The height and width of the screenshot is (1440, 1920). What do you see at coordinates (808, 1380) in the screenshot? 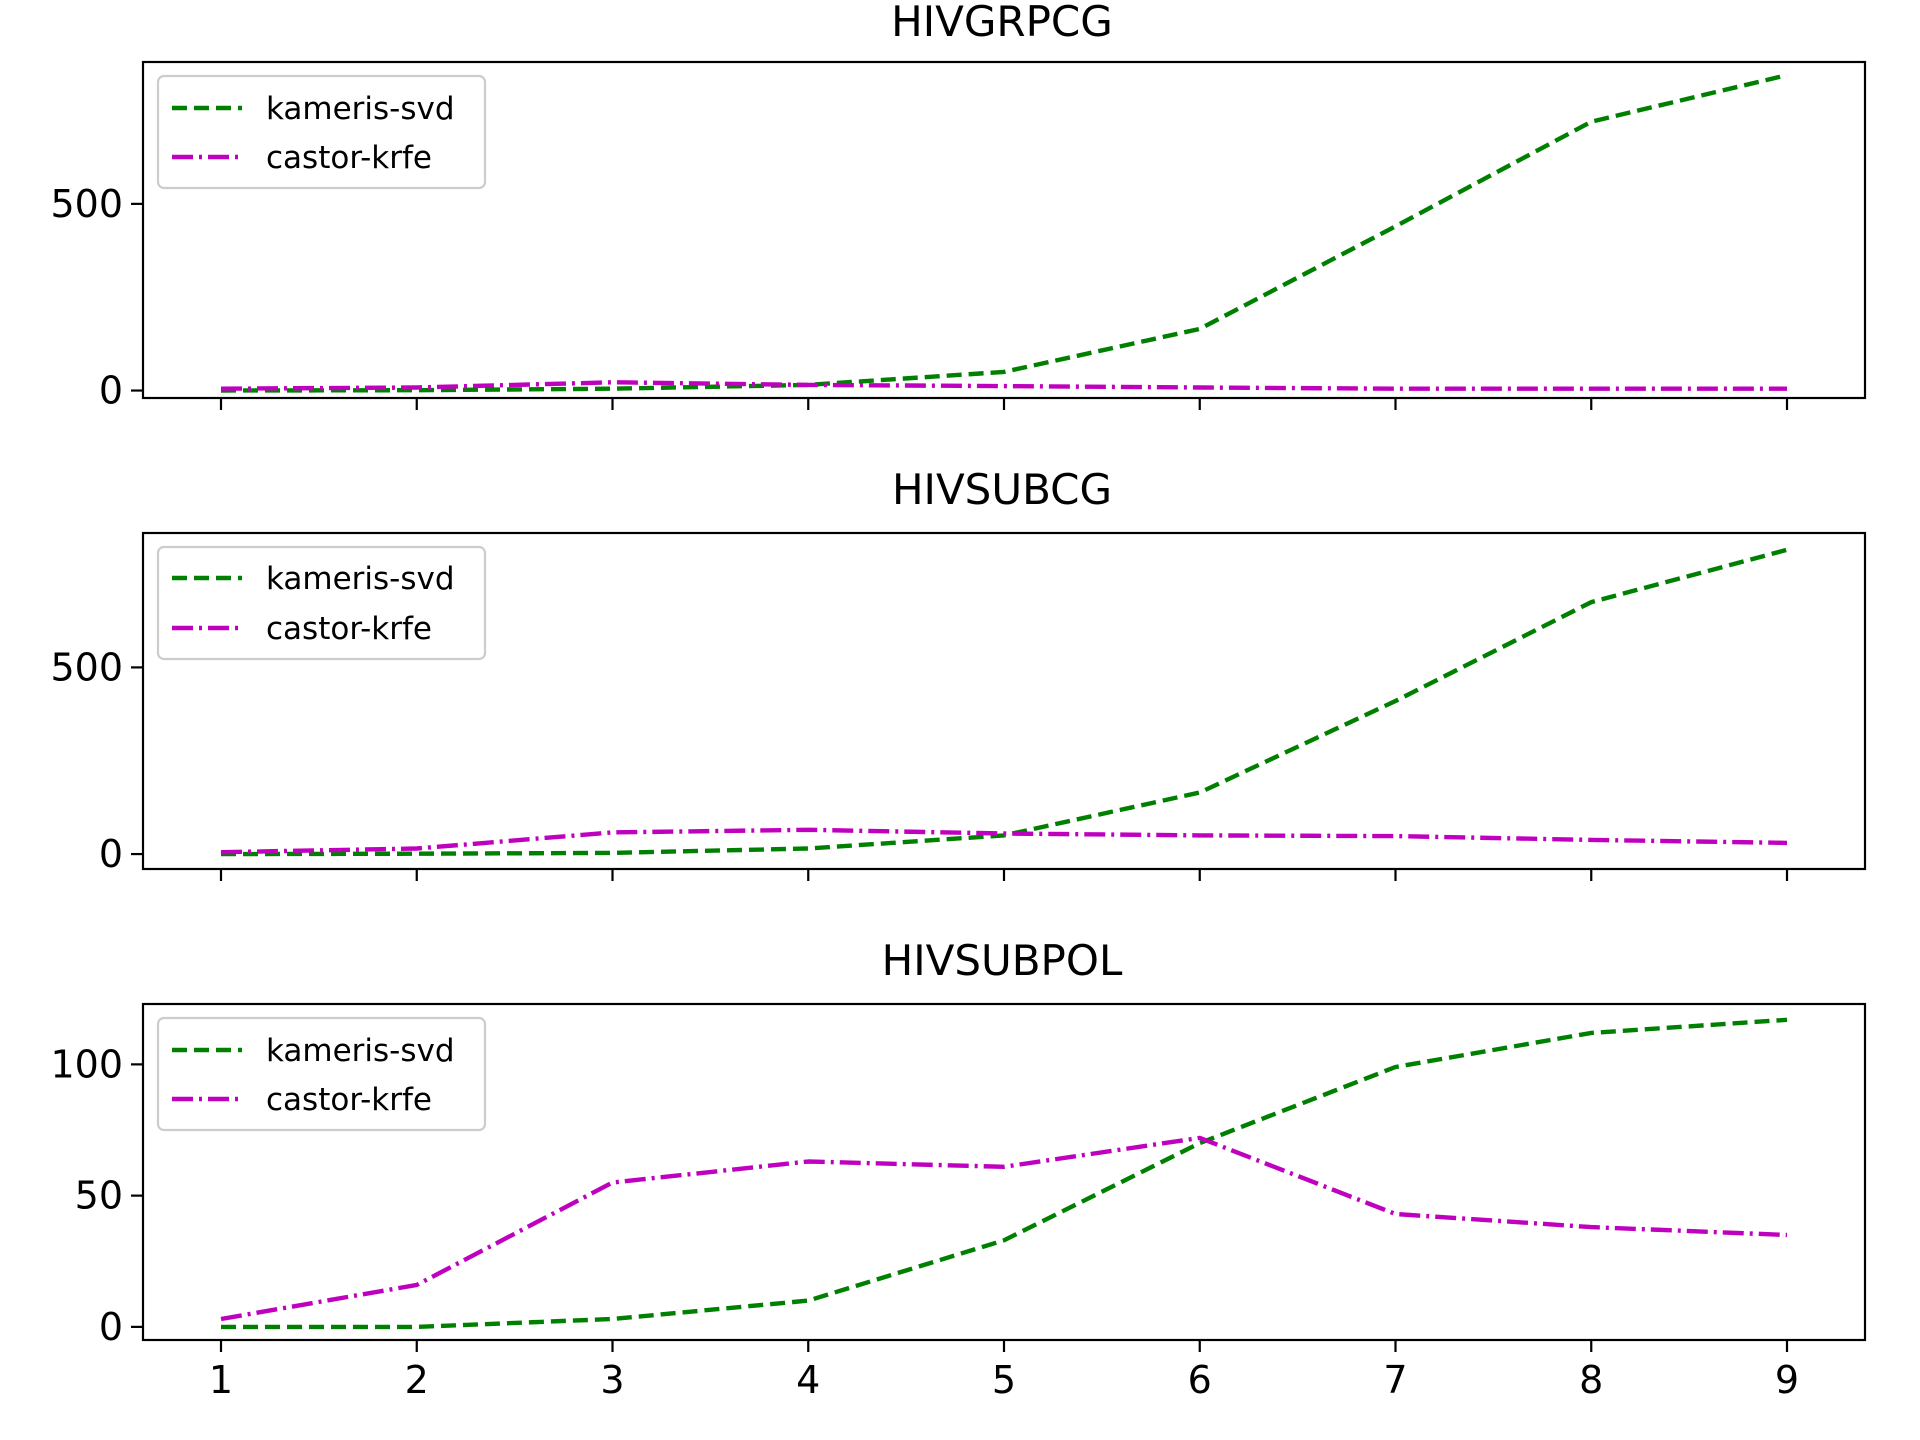
I see `x-tick-label: 4` at bounding box center [808, 1380].